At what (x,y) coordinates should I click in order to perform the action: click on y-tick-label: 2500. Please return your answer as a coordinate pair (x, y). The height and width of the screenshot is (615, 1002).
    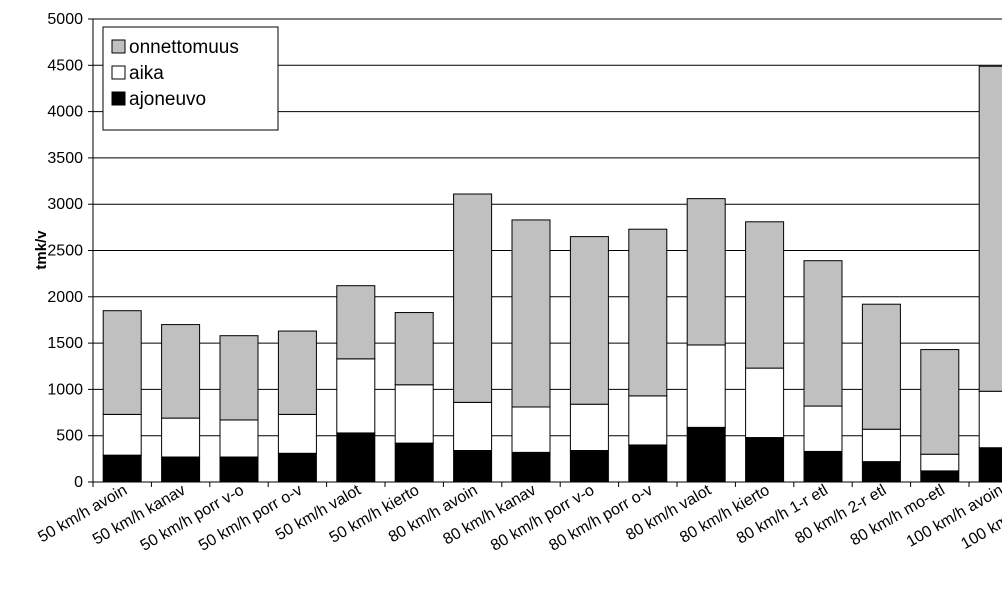
    Looking at the image, I should click on (65, 251).